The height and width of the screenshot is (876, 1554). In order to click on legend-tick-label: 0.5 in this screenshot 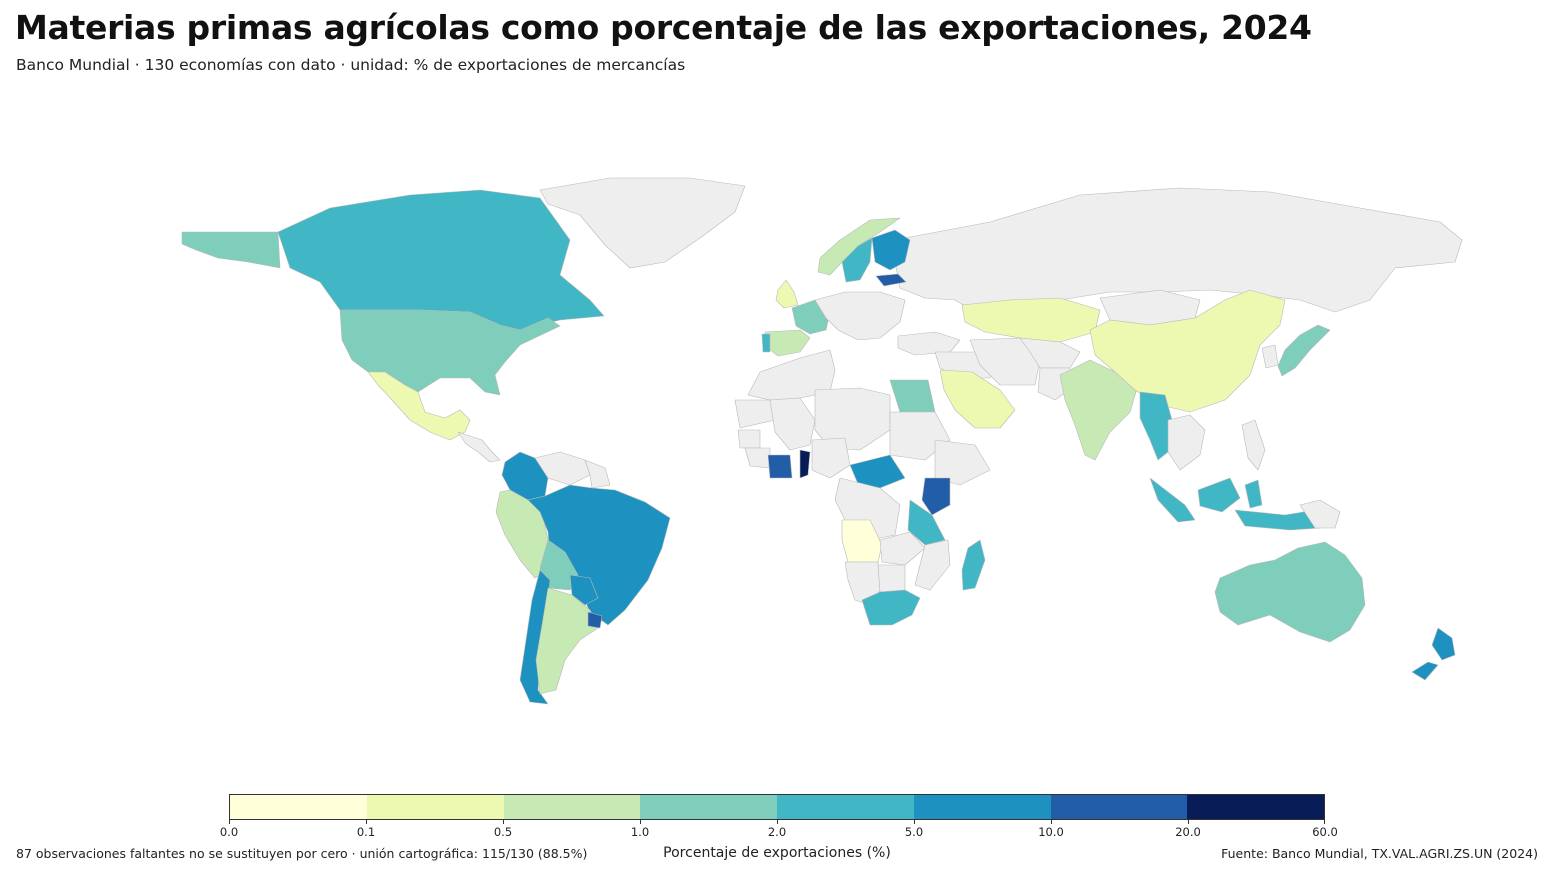, I will do `click(503, 832)`.